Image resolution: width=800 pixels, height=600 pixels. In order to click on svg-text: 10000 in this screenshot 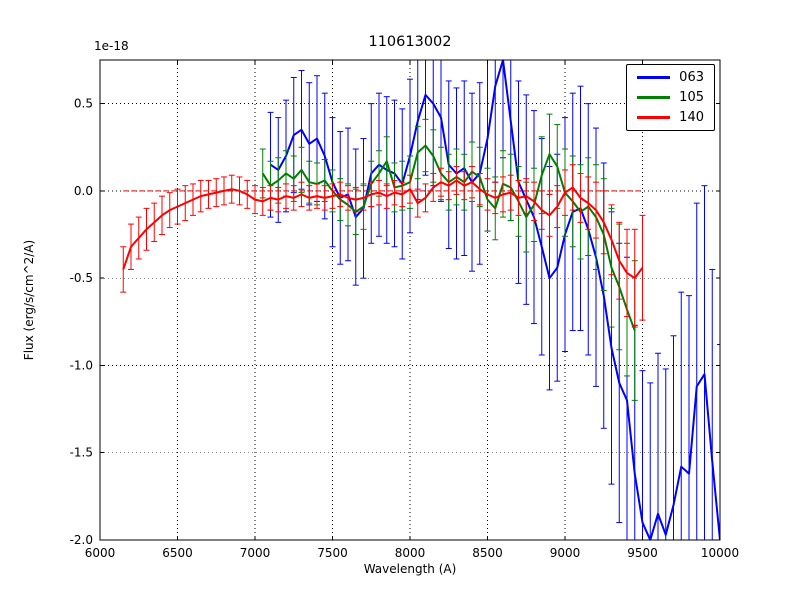, I will do `click(720, 553)`.